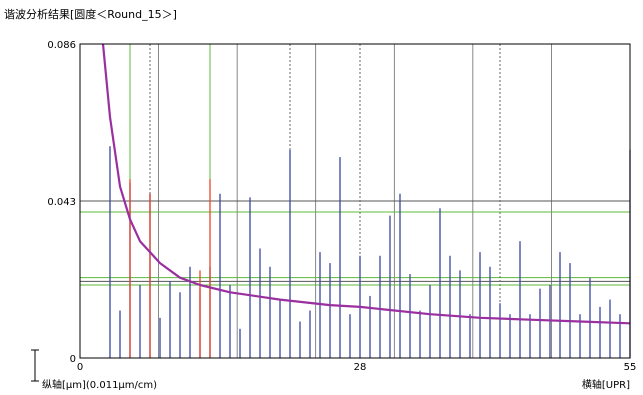 The width and height of the screenshot is (643, 395). What do you see at coordinates (630, 367) in the screenshot?
I see `x-tick-label-right: 55` at bounding box center [630, 367].